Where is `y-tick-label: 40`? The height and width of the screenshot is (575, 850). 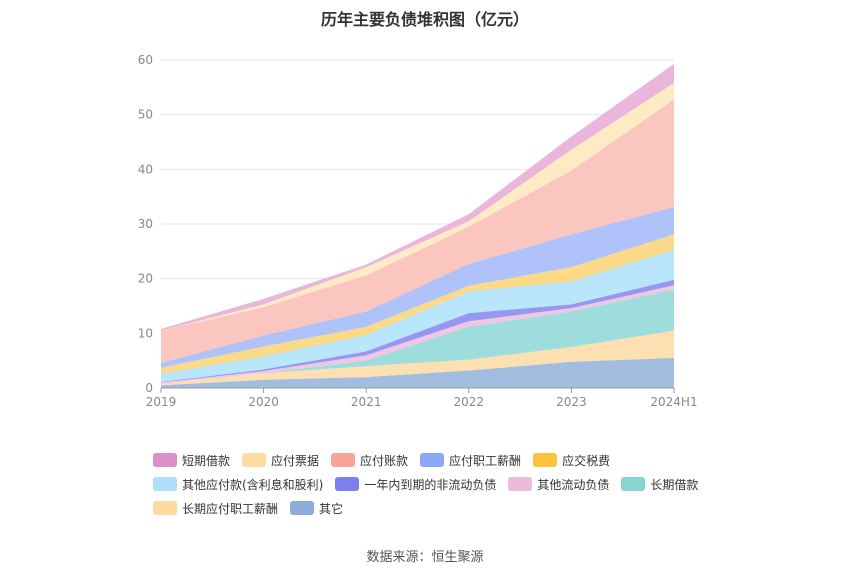
y-tick-label: 40 is located at coordinates (145, 169).